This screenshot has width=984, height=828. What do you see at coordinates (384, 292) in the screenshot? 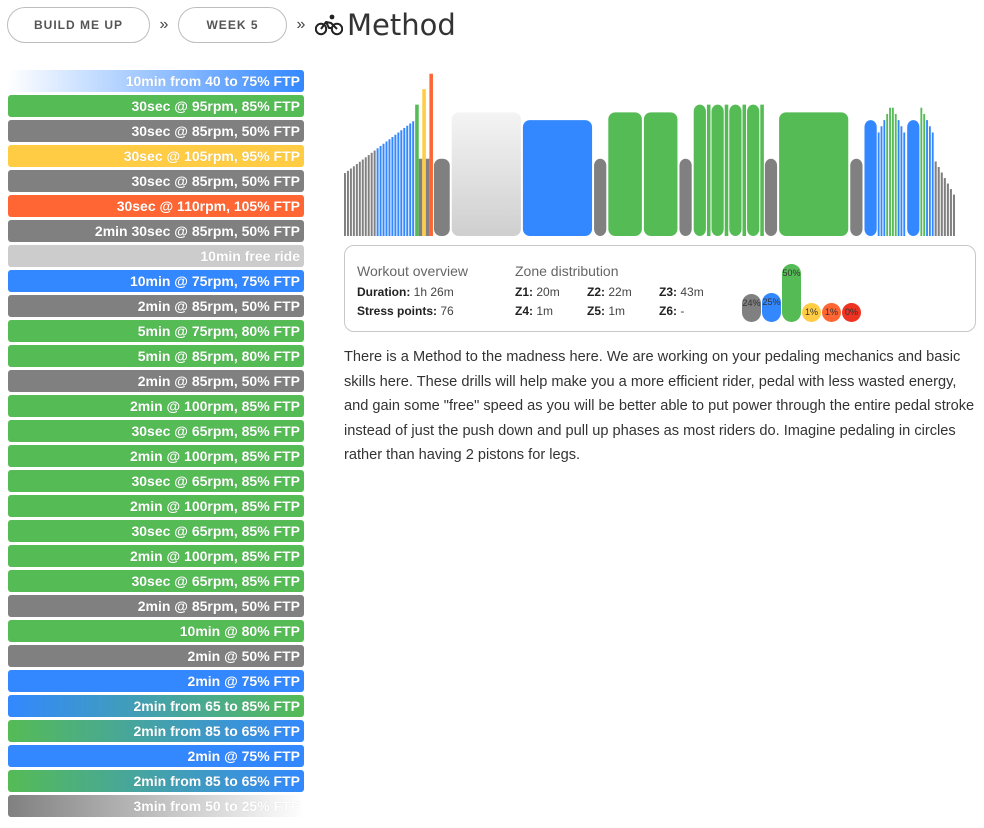
I see `duration-label: Duration:` at bounding box center [384, 292].